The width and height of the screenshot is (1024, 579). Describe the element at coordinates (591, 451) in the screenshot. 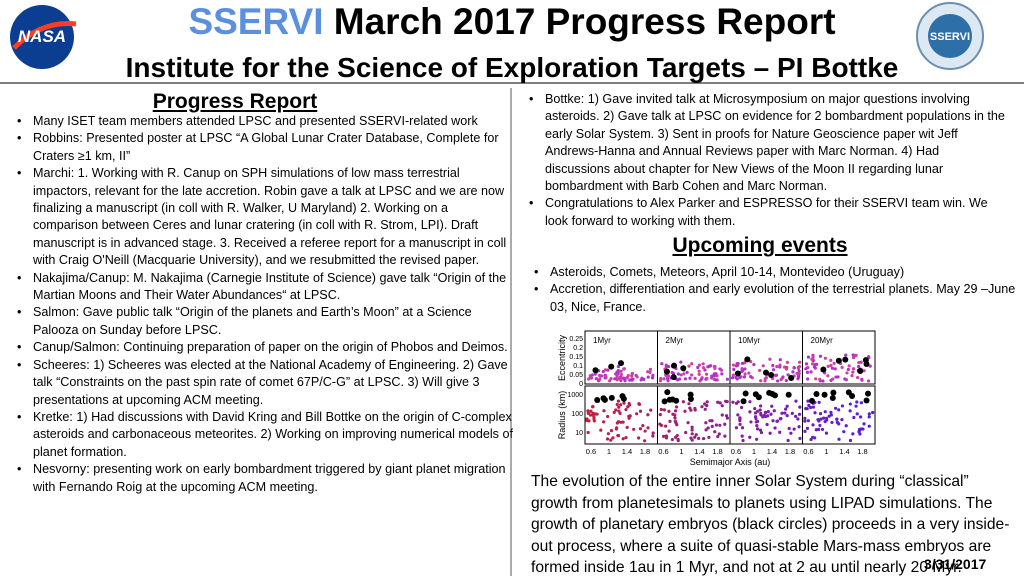

I see `x-tick-label: 0.6` at that location.